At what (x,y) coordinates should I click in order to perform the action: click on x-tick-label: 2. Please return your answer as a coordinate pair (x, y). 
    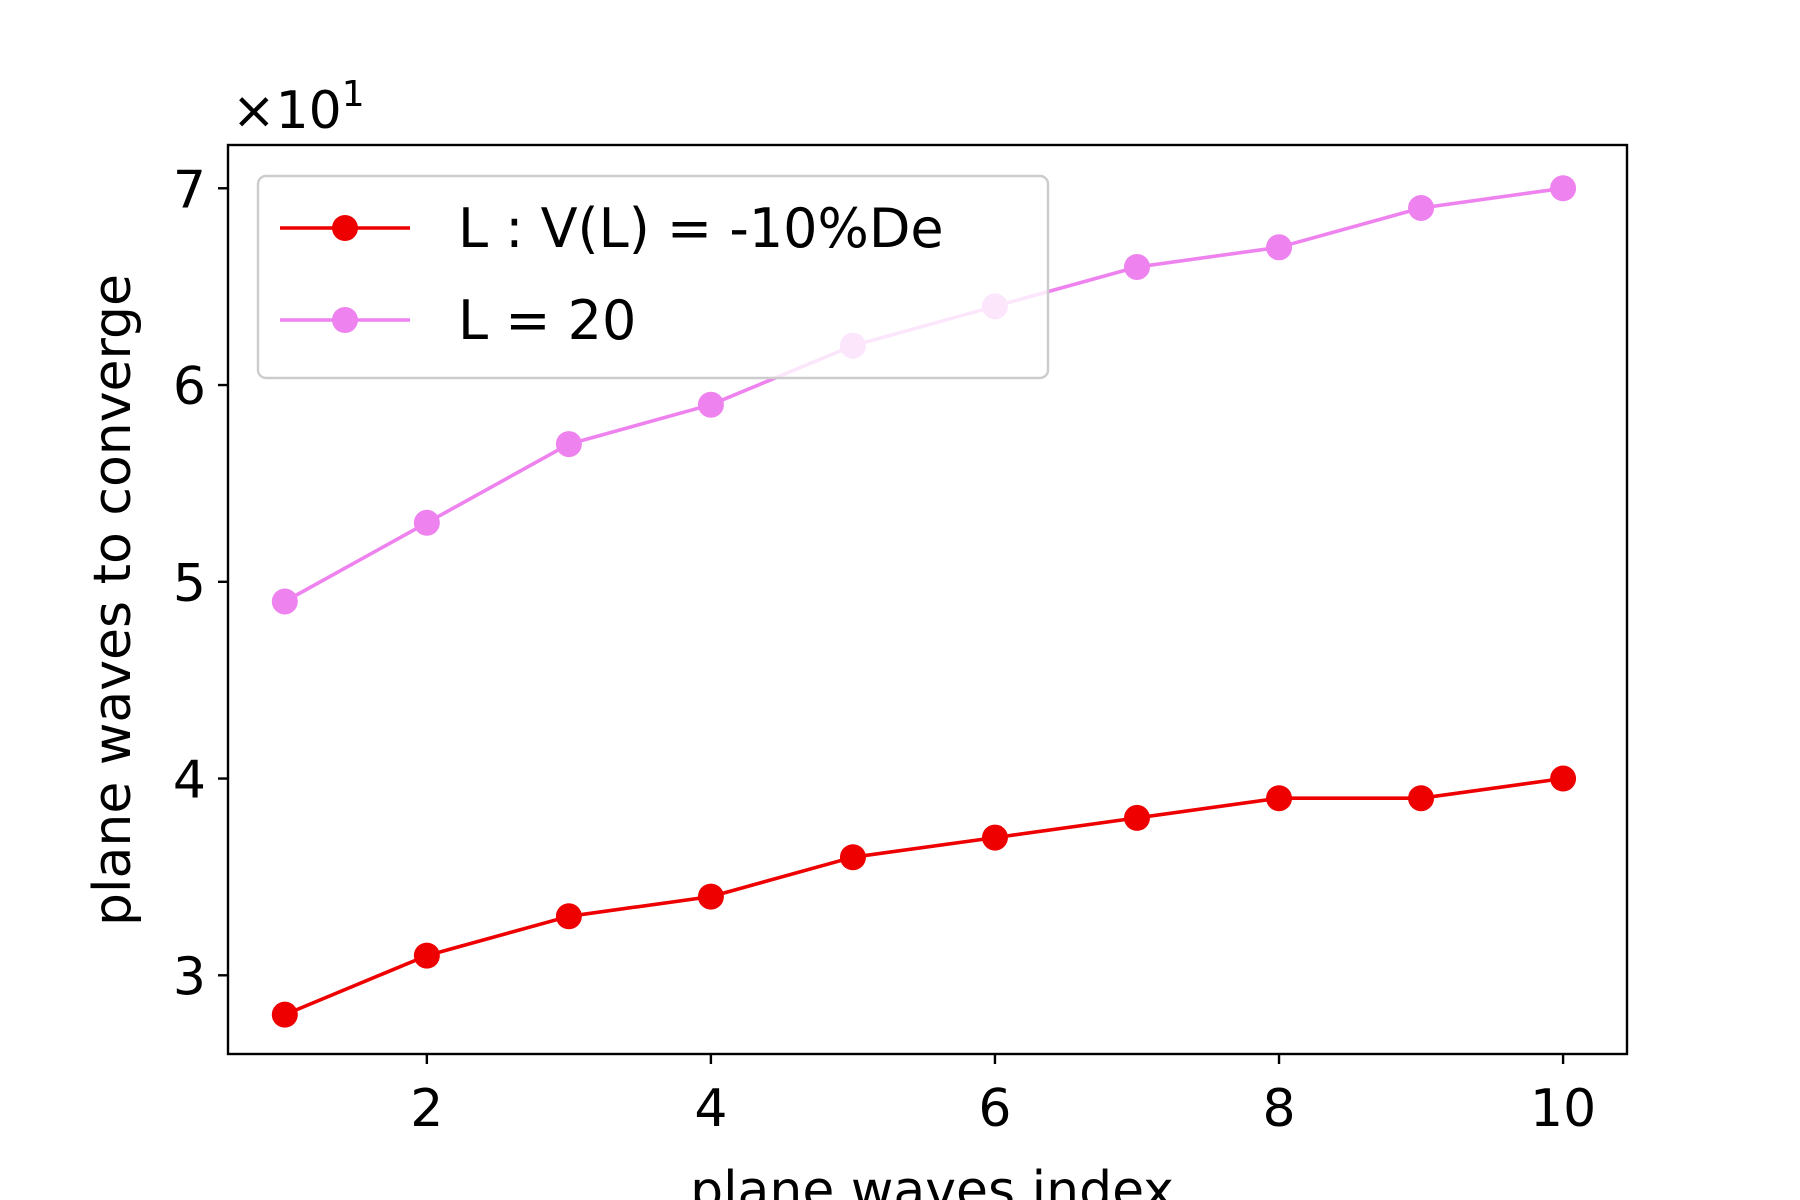
    Looking at the image, I should click on (426, 1109).